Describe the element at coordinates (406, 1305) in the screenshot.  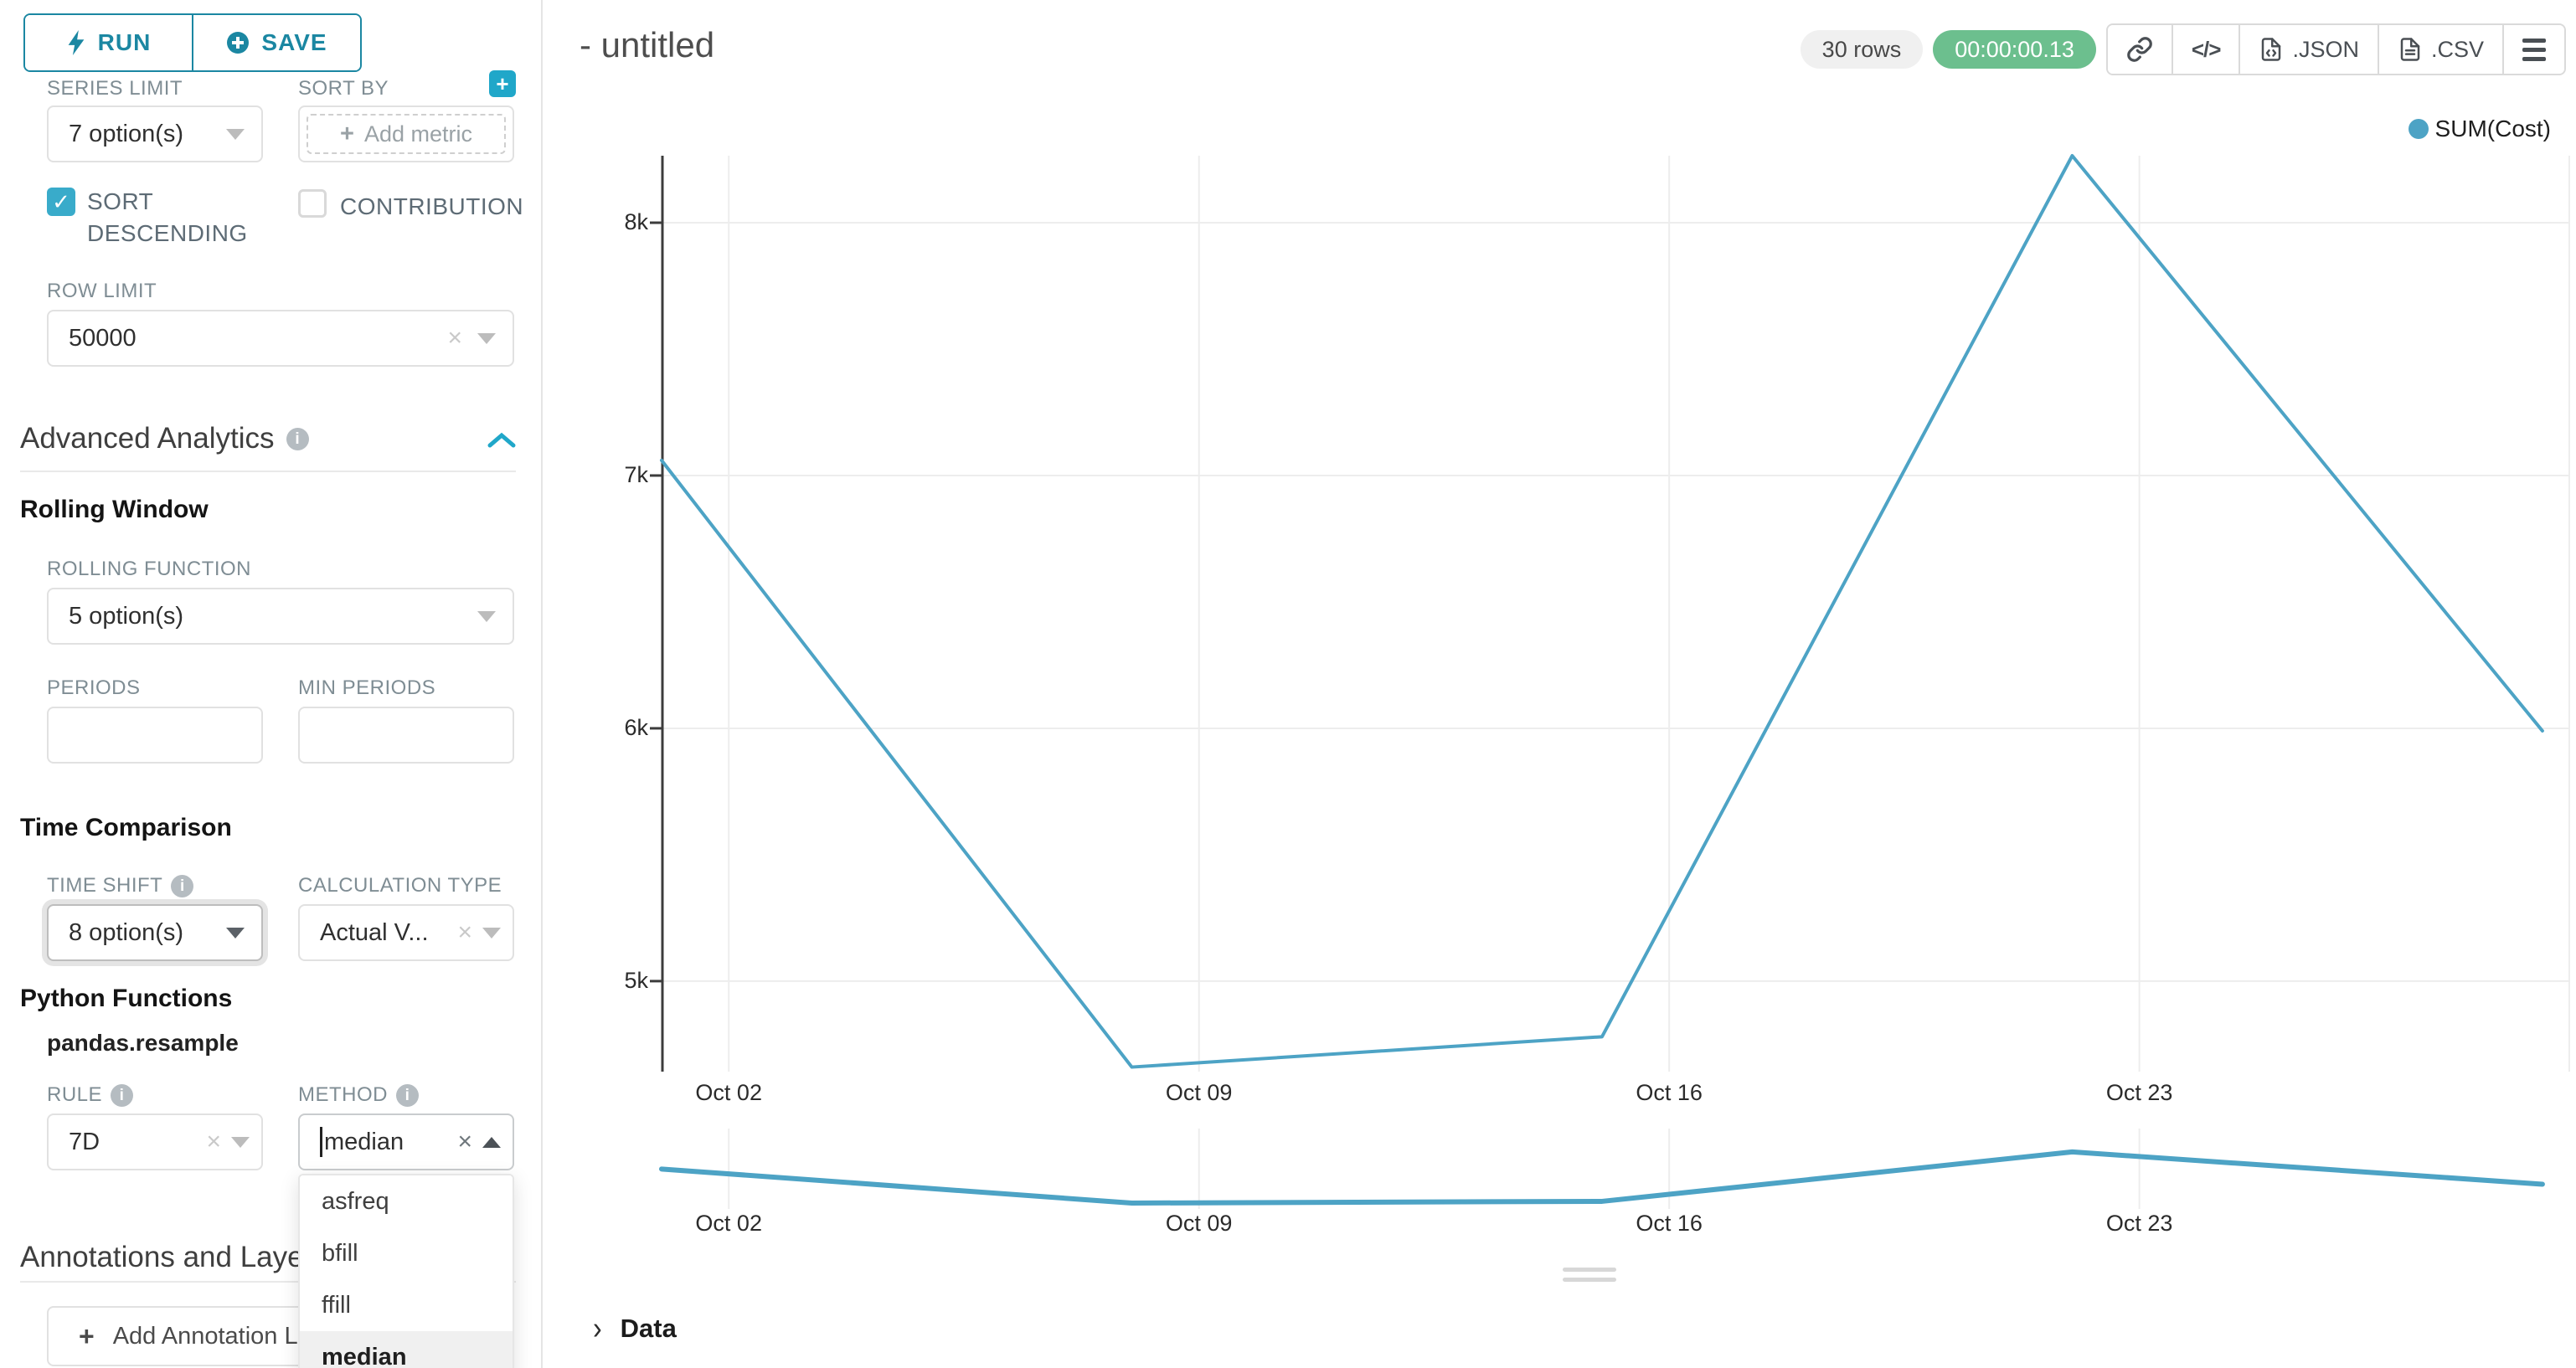
I see `dropdown-option-ffill: ffill` at that location.